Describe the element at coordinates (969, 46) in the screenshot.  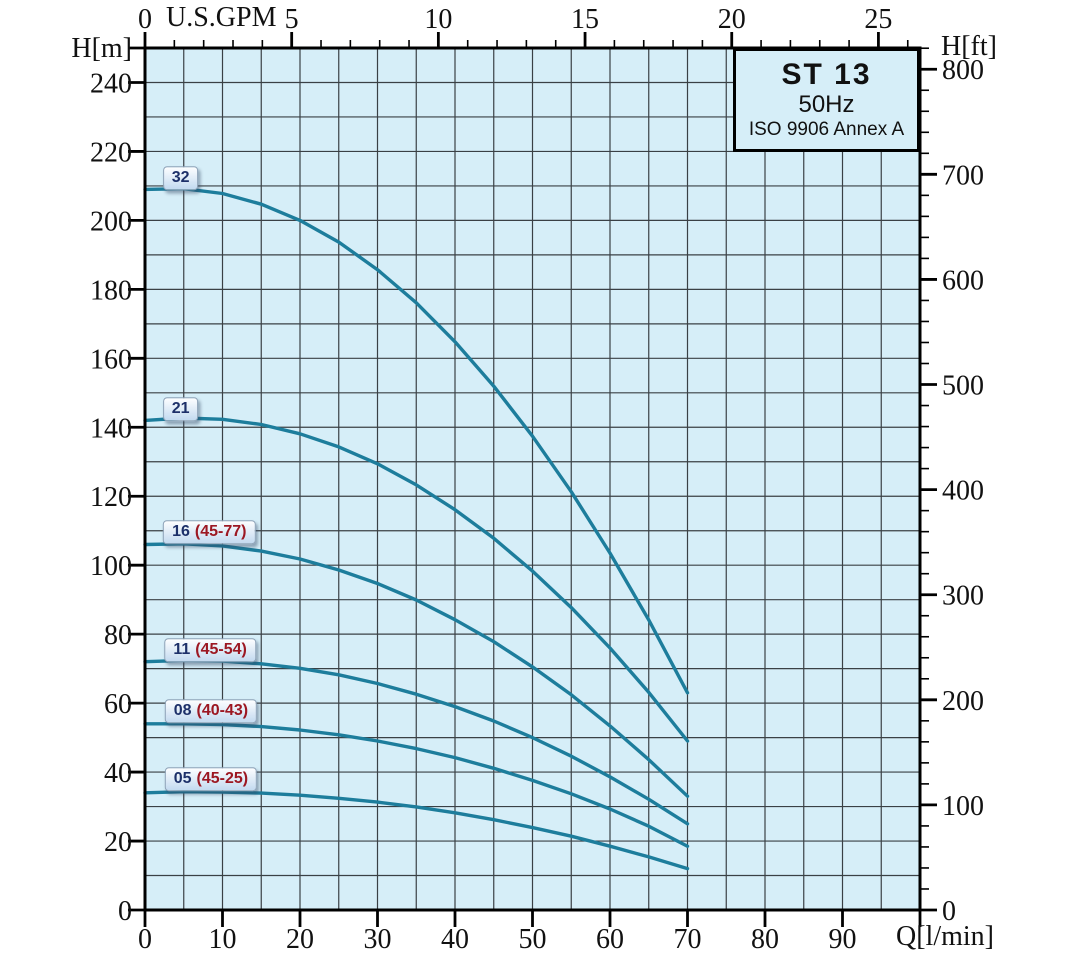
I see `right-axis-unit-label: H[ft]` at that location.